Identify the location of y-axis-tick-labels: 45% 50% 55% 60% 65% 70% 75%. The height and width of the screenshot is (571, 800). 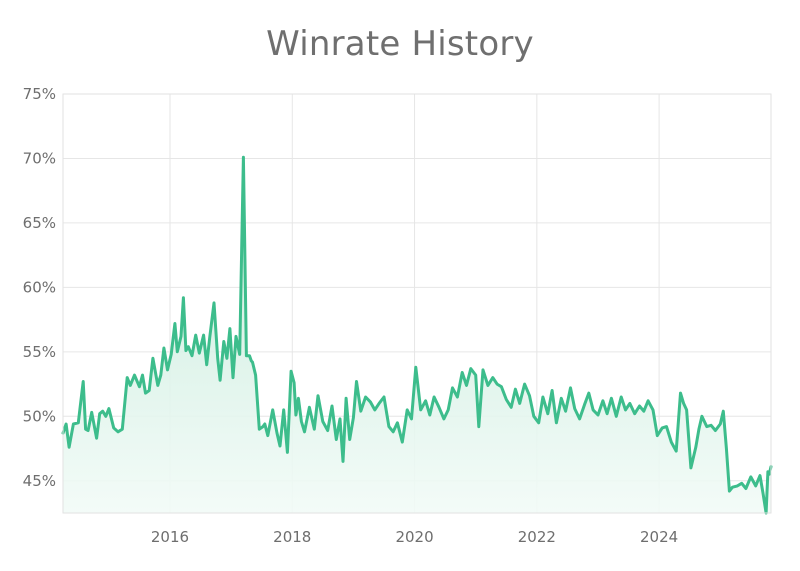
(39, 287).